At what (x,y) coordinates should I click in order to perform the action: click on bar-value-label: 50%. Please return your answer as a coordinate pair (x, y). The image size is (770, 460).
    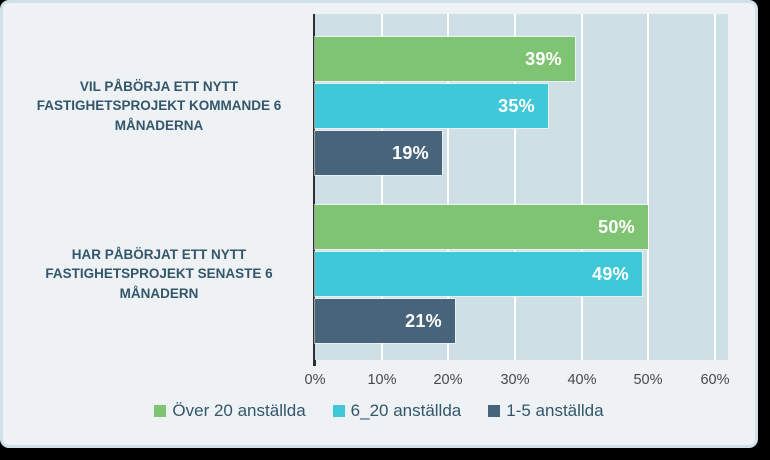
    Looking at the image, I should click on (616, 226).